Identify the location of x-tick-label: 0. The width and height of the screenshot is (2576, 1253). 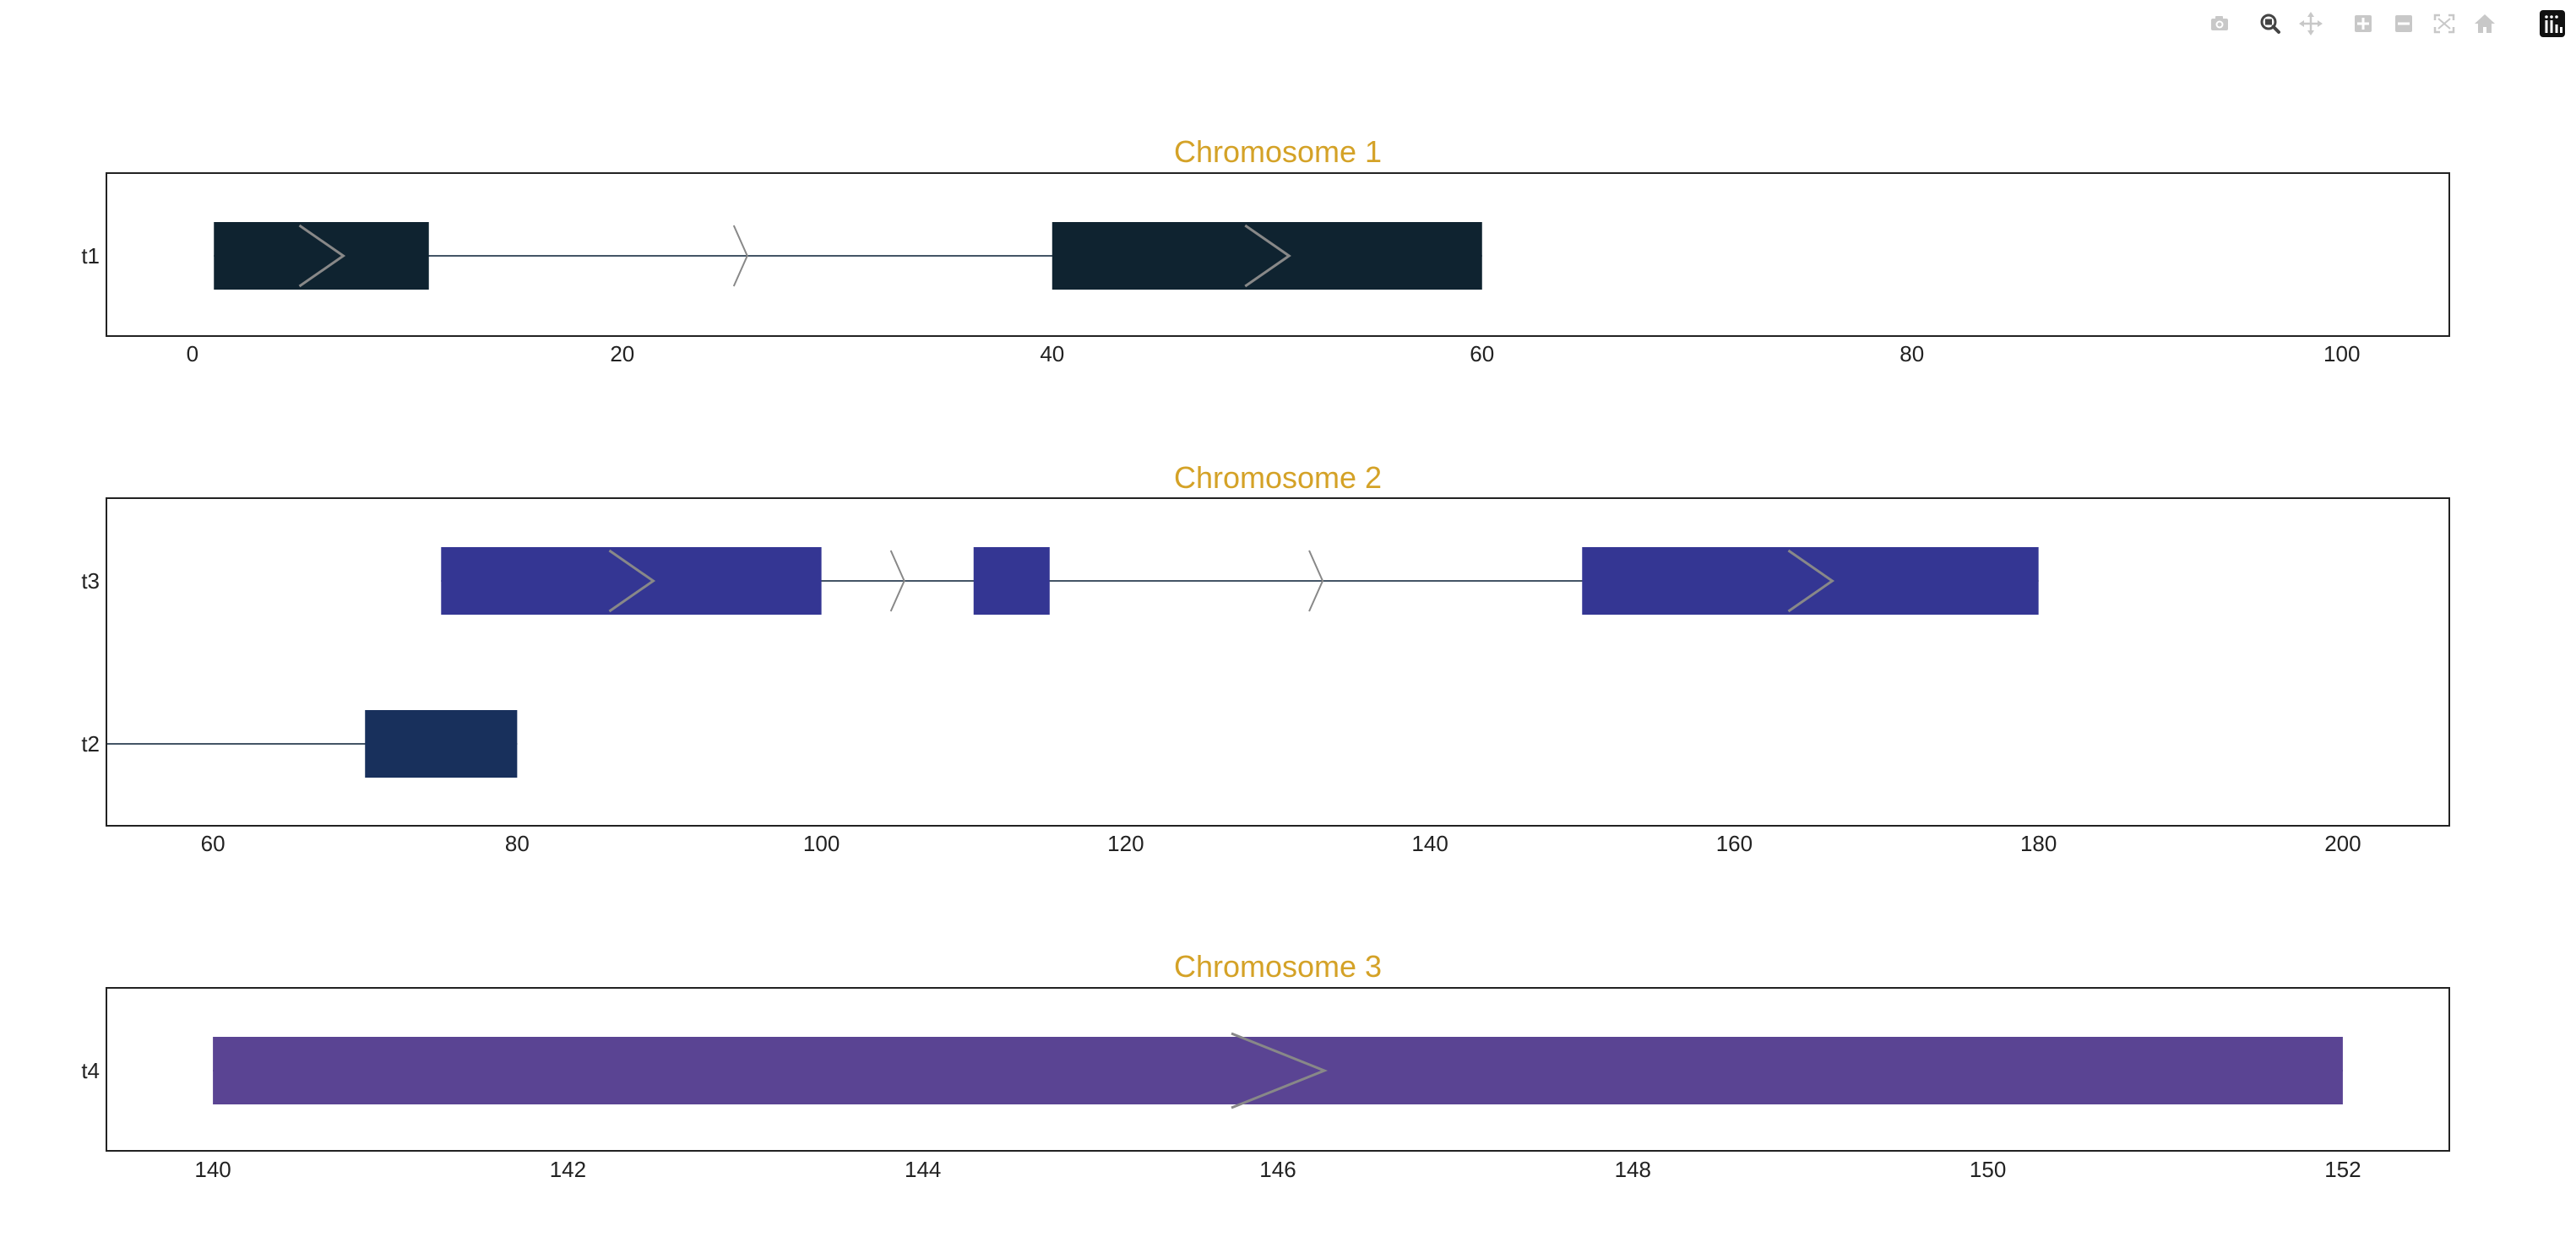
(192, 354).